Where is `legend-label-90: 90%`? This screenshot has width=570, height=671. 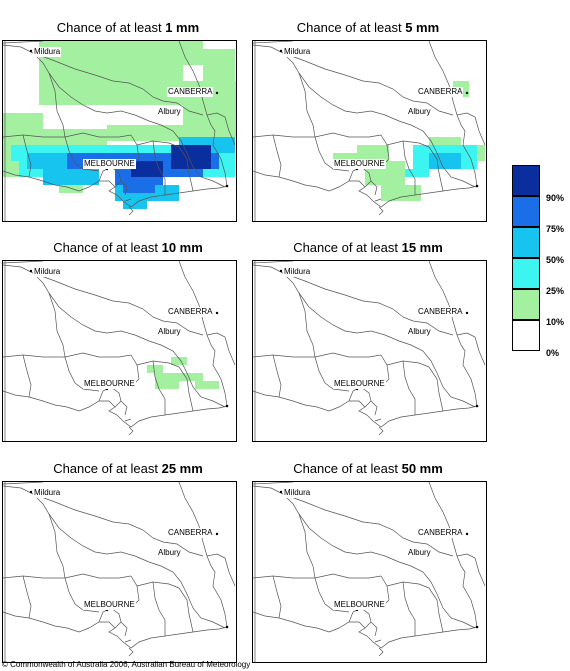
legend-label-90: 90% is located at coordinates (555, 198).